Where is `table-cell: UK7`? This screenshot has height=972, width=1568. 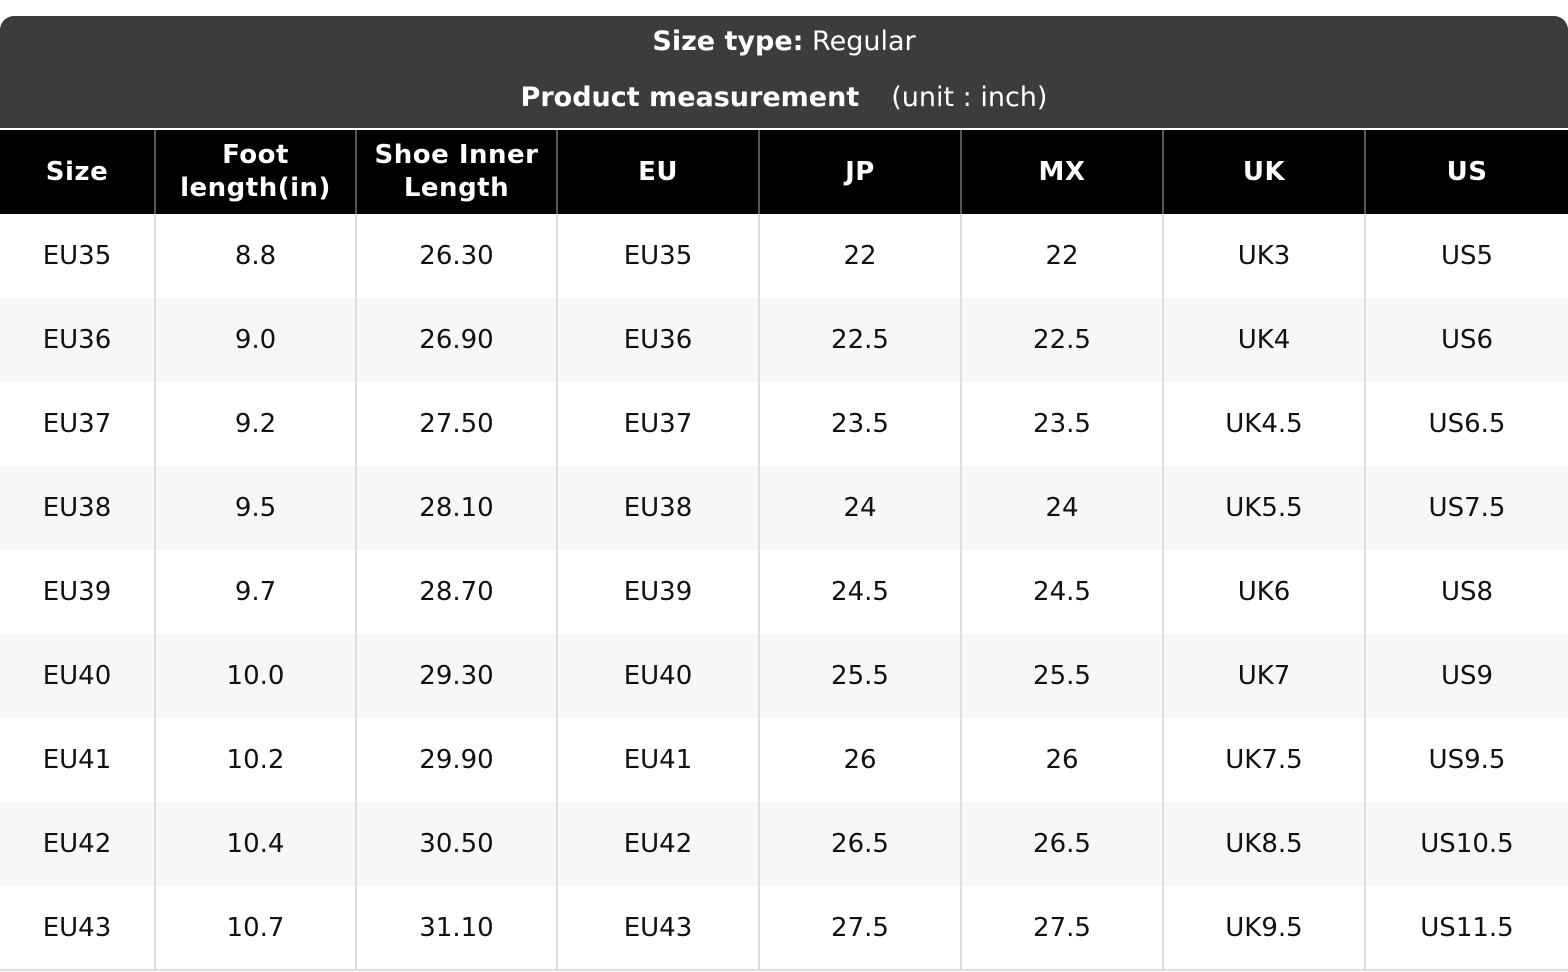 table-cell: UK7 is located at coordinates (1263, 676).